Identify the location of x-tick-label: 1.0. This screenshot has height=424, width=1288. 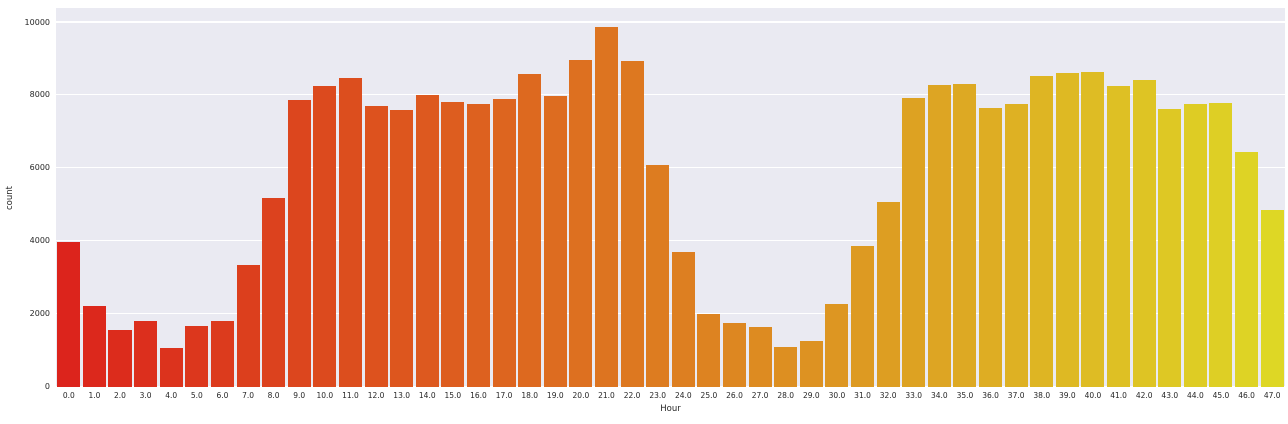
(94, 395).